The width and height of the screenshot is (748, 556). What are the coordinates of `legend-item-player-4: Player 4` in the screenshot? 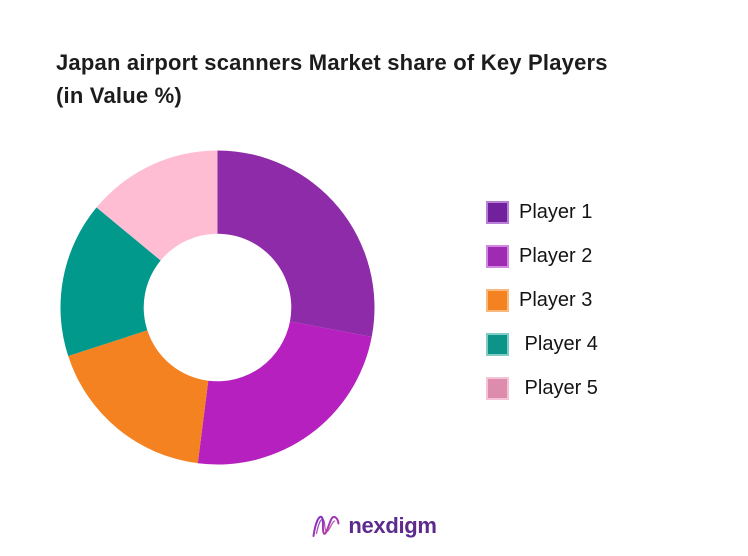 It's located at (542, 344).